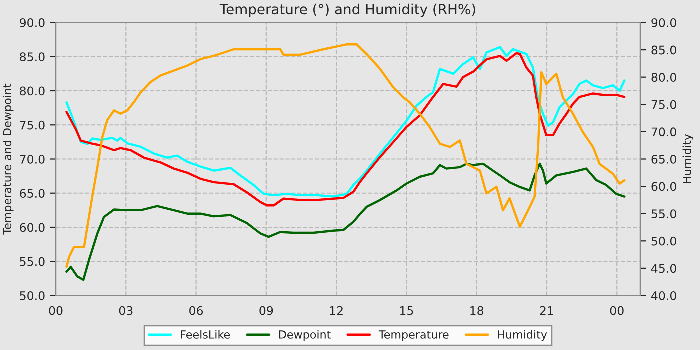 The width and height of the screenshot is (700, 350). Describe the element at coordinates (32, 91) in the screenshot. I see `y-tick-label: 80.0` at that location.